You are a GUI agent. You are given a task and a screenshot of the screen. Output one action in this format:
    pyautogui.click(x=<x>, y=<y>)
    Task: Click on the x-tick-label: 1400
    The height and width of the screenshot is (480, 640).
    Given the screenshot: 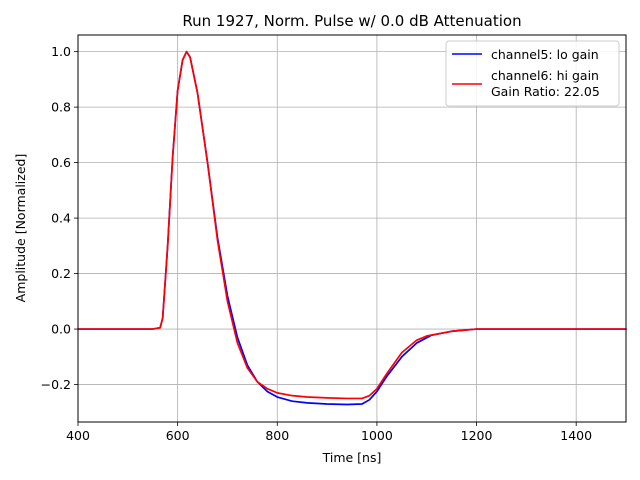 What is the action you would take?
    pyautogui.click(x=576, y=435)
    